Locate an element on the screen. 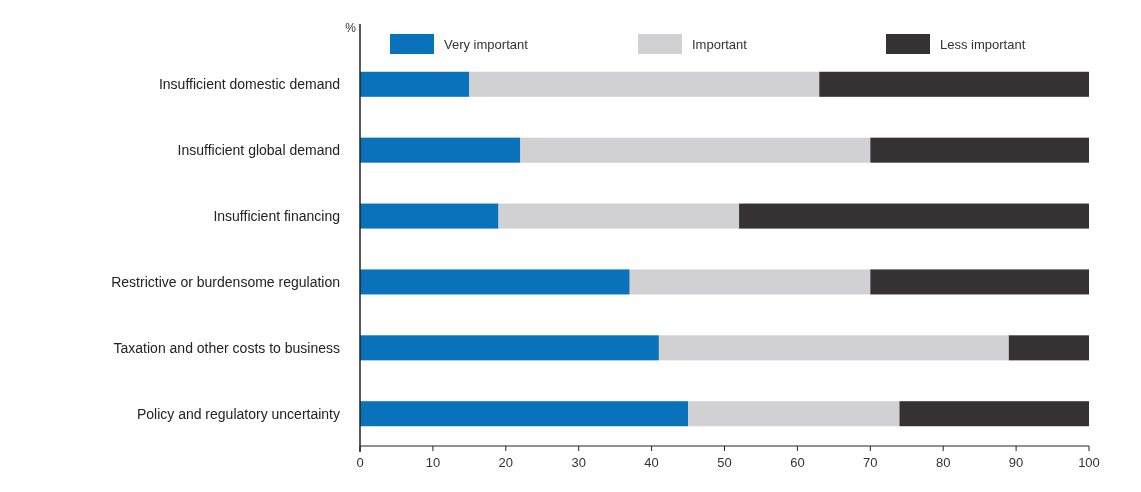 The height and width of the screenshot is (492, 1141). x-tick-label: 40 is located at coordinates (651, 462).